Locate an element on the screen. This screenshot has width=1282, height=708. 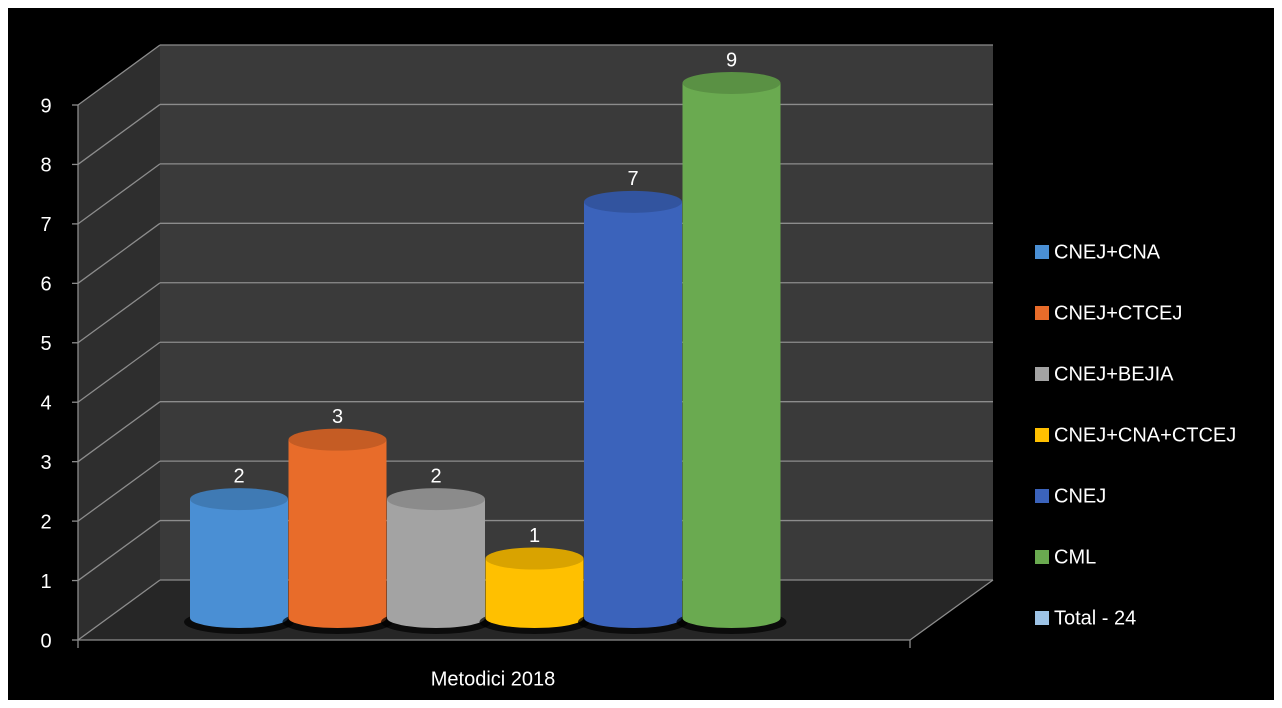
y-tick-label: 2 is located at coordinates (45, 522).